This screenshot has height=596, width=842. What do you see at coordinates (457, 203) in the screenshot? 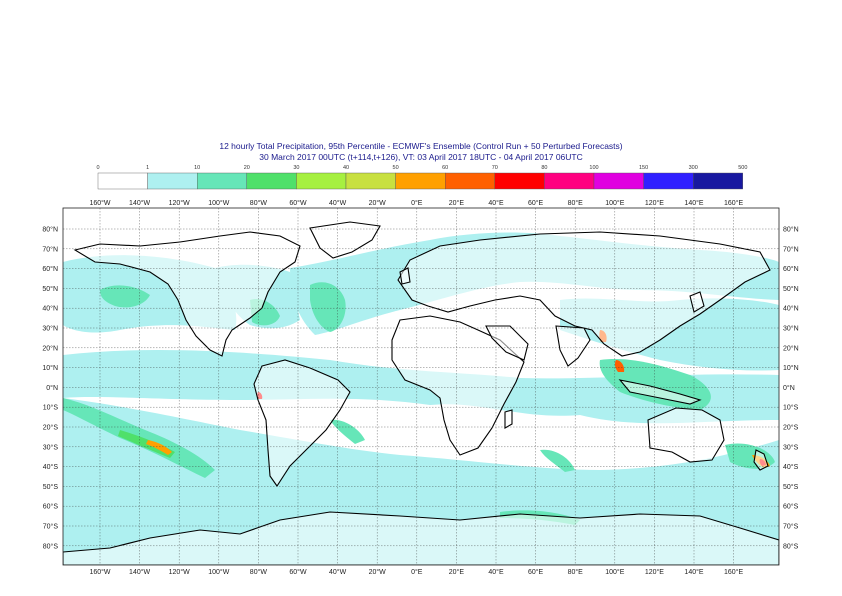
I see `lon-label-top: 20°E` at bounding box center [457, 203].